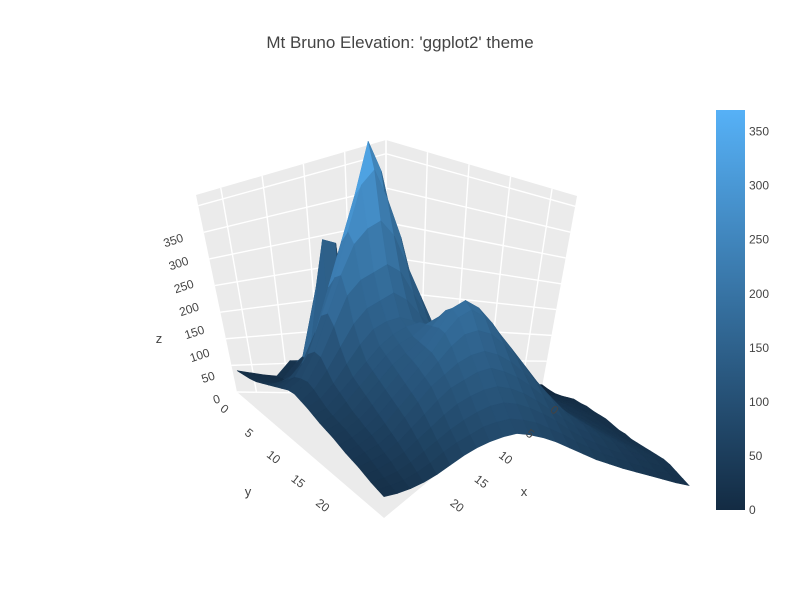  I want to click on z-tick-label: 250, so click(184, 287).